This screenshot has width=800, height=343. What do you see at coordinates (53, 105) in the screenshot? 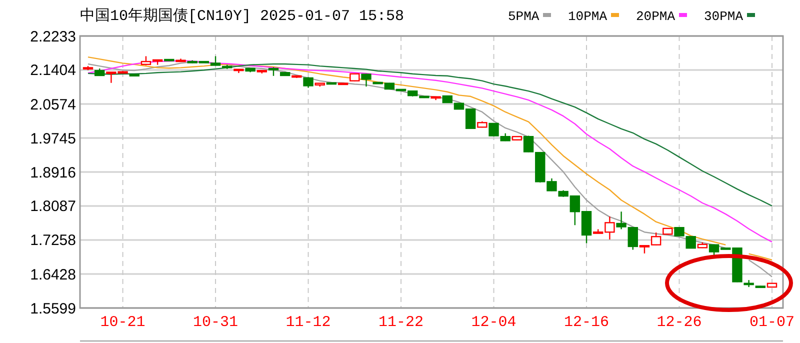
I see `y-tick-label: 2.0574` at bounding box center [53, 105].